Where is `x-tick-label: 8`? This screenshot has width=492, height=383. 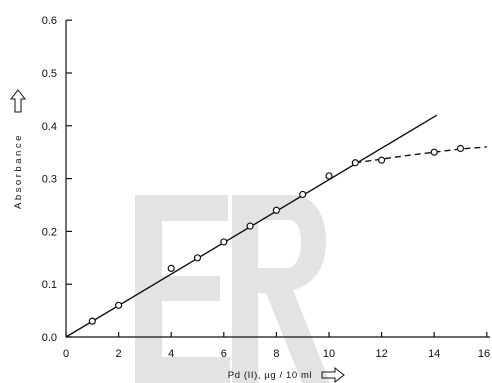 x-tick-label: 8 is located at coordinates (276, 354).